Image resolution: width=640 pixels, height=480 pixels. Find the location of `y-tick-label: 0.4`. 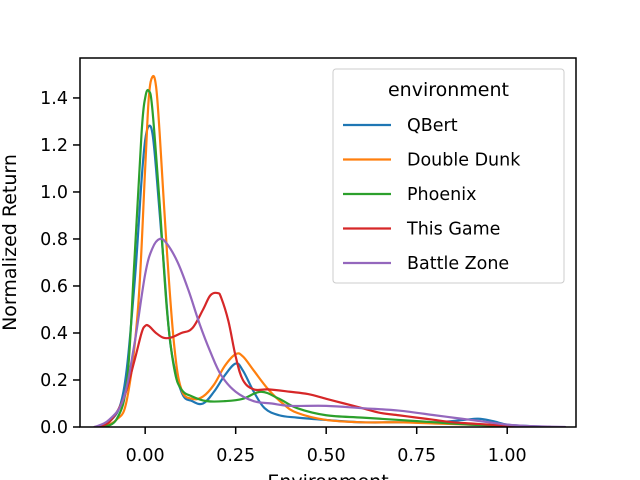

y-tick-label: 0.4 is located at coordinates (54, 334).